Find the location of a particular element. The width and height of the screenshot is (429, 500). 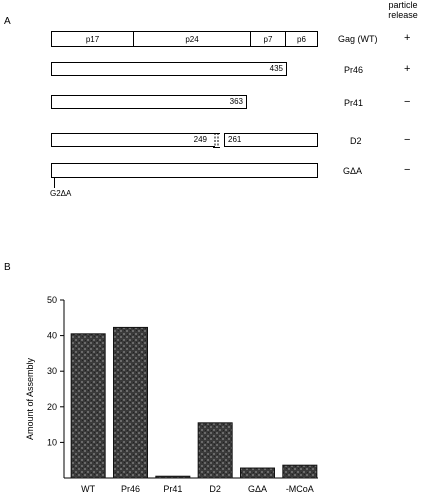

d2-deletion-gap is located at coordinates (216, 140).